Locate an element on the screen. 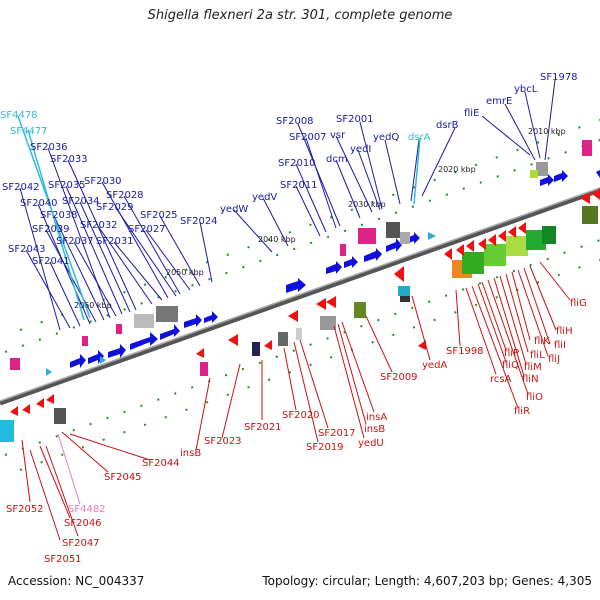 The image size is (600, 600). label-insB: insB is located at coordinates (374, 429).